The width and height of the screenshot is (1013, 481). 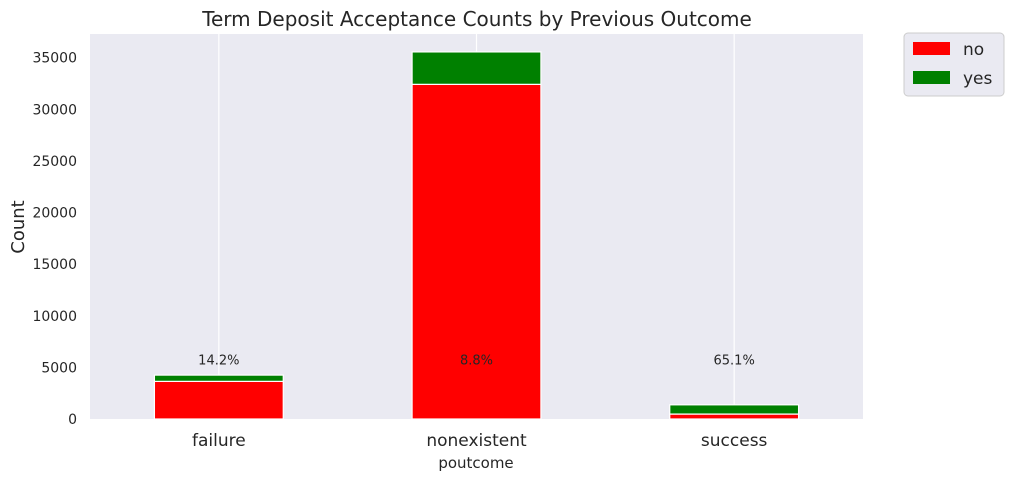 I want to click on y-tick-label: 5000, so click(x=59, y=368).